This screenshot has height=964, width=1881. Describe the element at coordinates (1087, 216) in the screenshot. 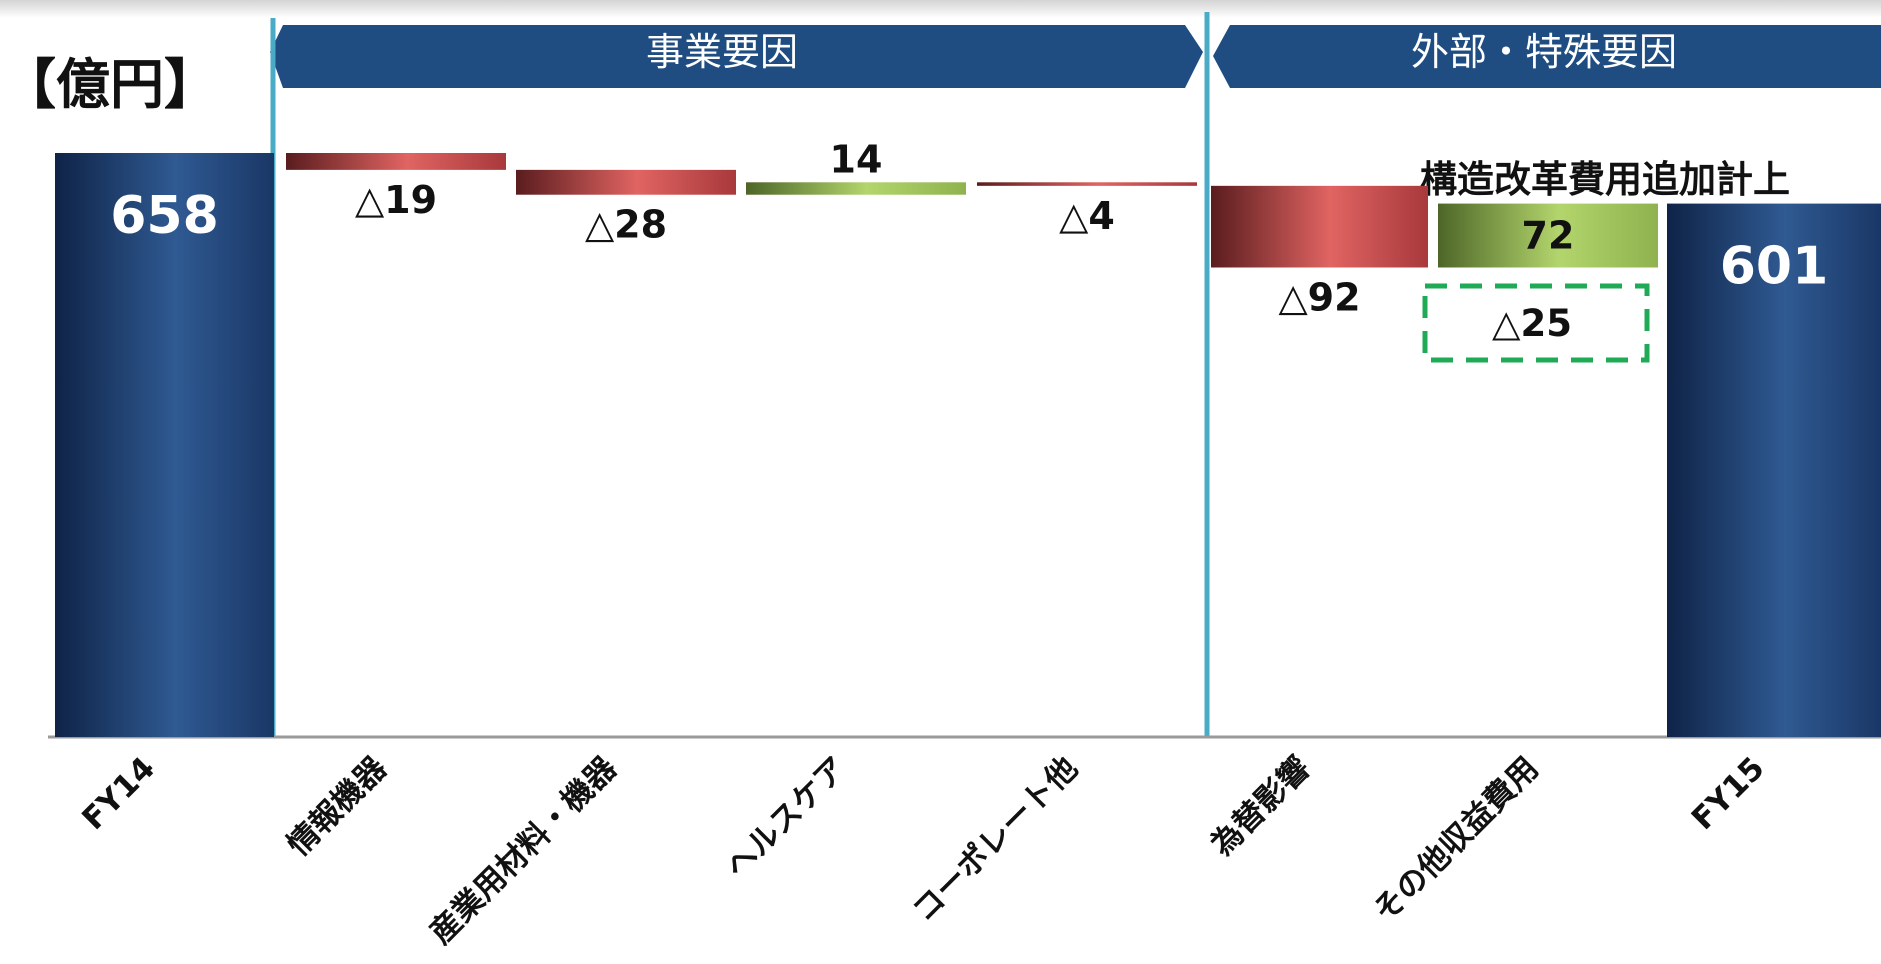

I see `value-label-4: △4` at that location.